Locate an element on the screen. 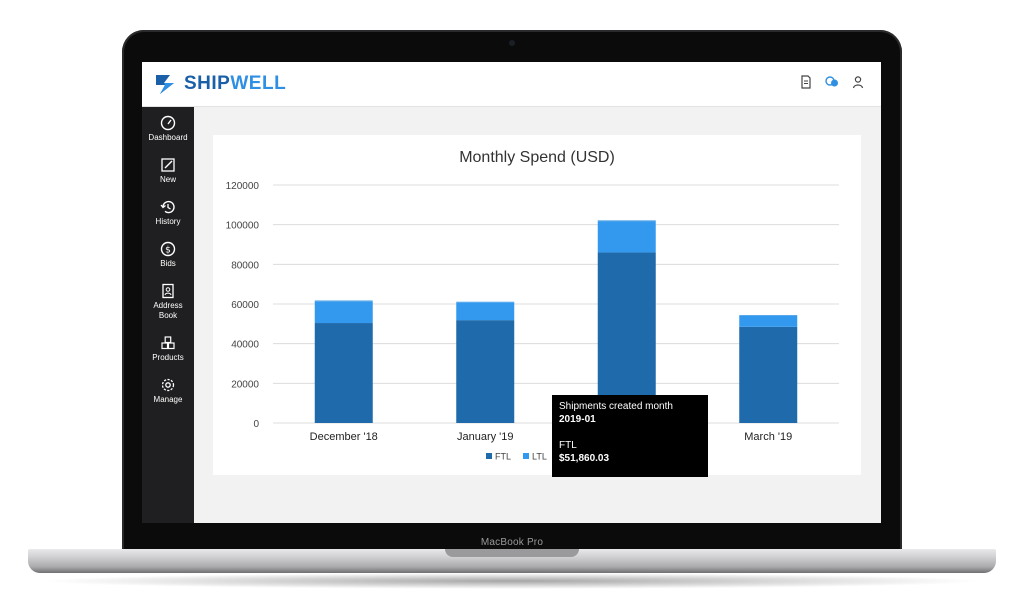 This screenshot has height=616, width=1024. sidebar-item-bids: $ Bids is located at coordinates (168, 255).